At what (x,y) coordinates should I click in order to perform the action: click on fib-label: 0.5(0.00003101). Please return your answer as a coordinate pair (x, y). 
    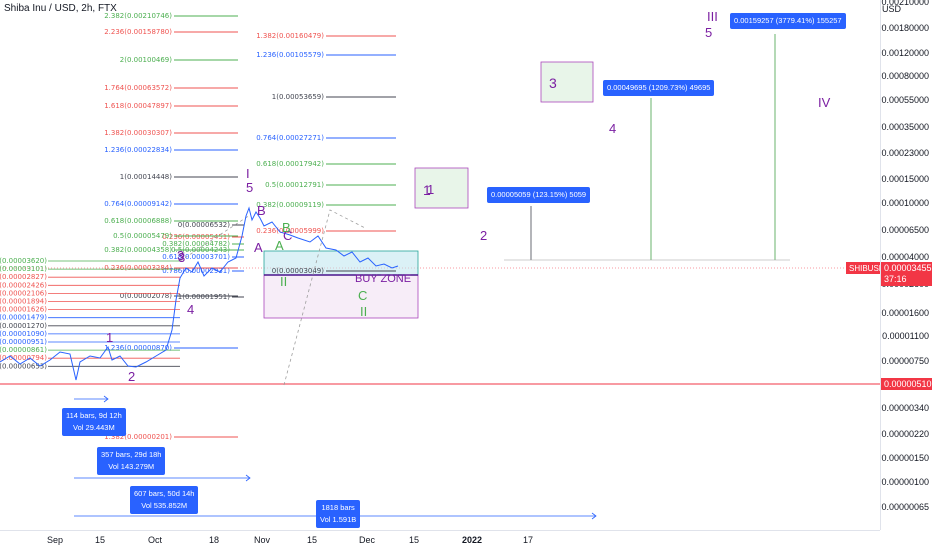
    Looking at the image, I should click on (23, 269).